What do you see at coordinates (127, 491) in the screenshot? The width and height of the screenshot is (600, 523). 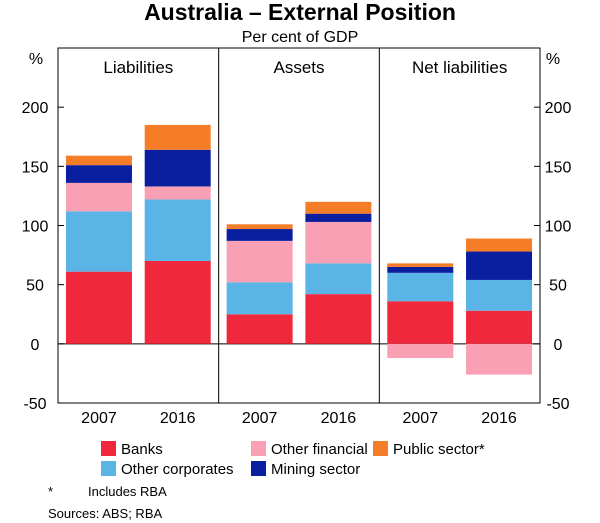 I see `footnote-text: Includes RBA` at bounding box center [127, 491].